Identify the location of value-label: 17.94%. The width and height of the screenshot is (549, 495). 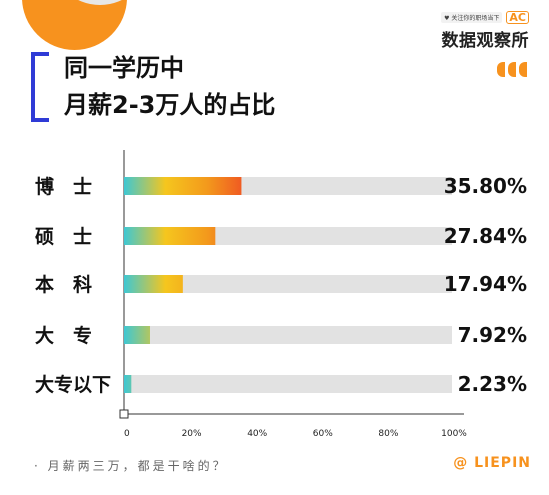
(485, 284).